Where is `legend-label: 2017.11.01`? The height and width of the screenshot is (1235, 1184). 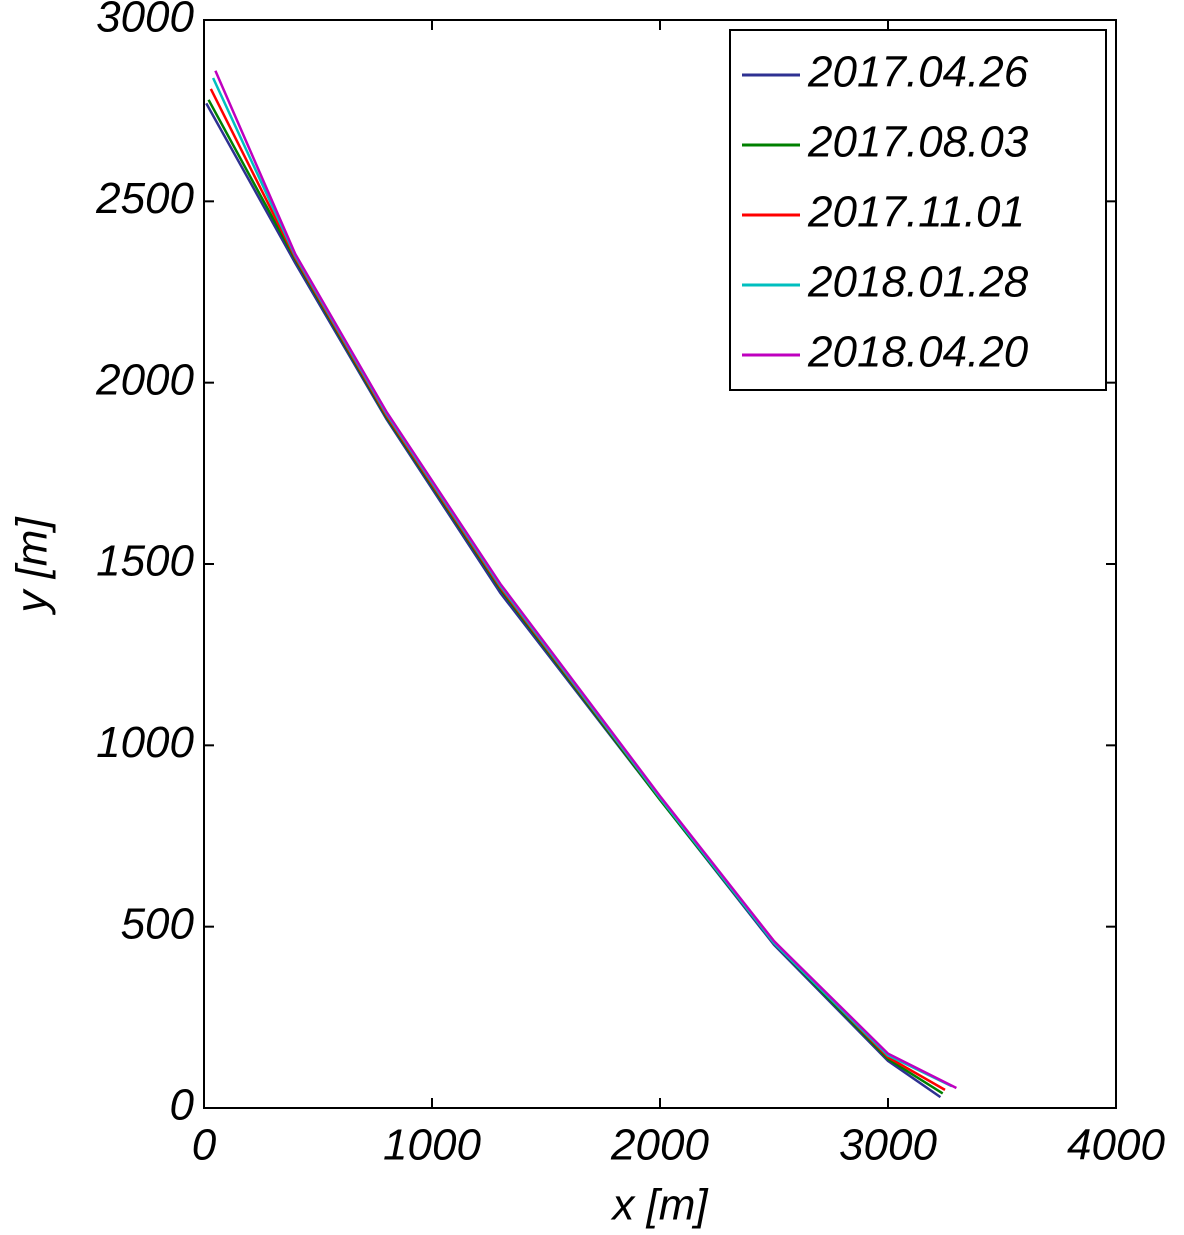
legend-label: 2017.11.01 is located at coordinates (916, 212).